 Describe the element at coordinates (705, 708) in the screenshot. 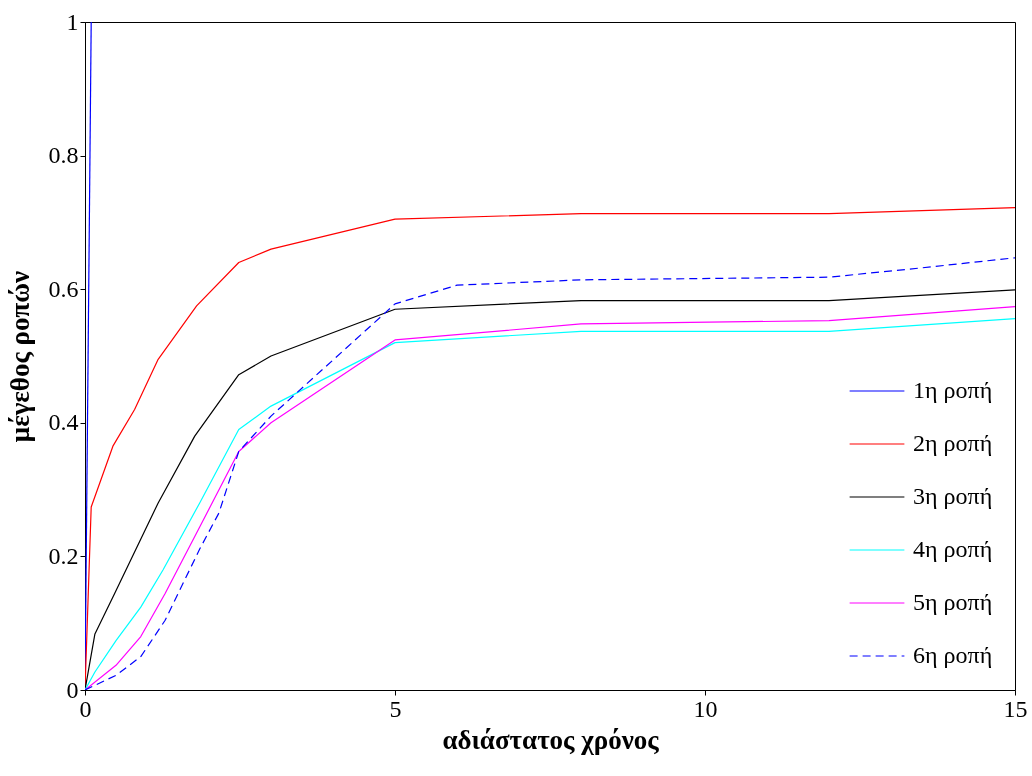

I see `x-tick-label: 10` at that location.